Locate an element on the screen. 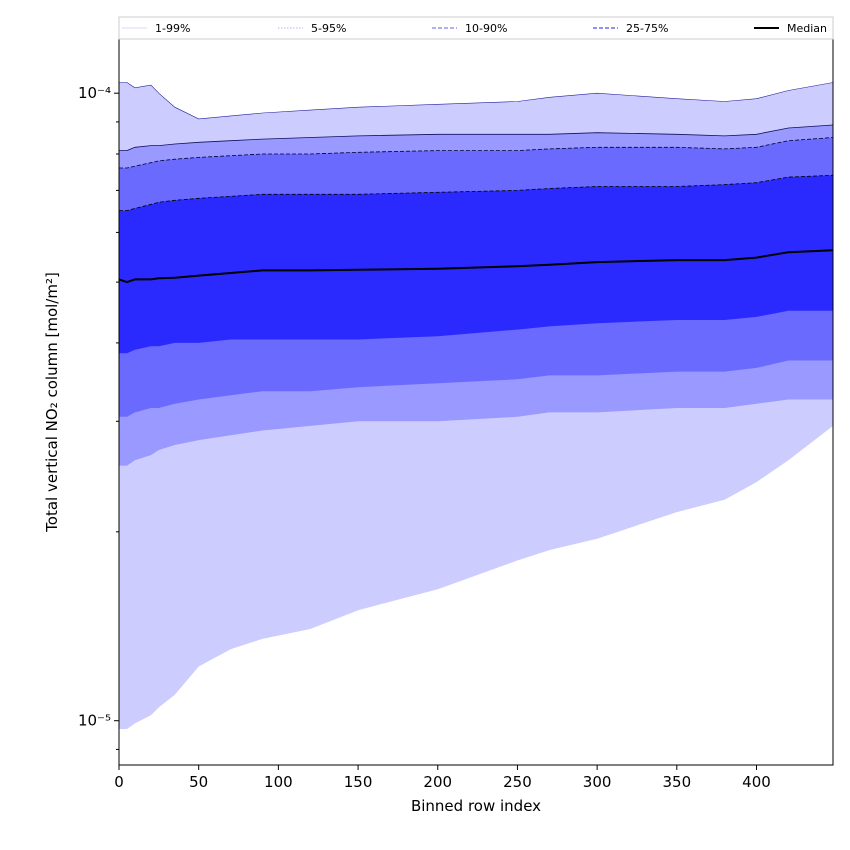  x-tick-label: 200 is located at coordinates (437, 782).